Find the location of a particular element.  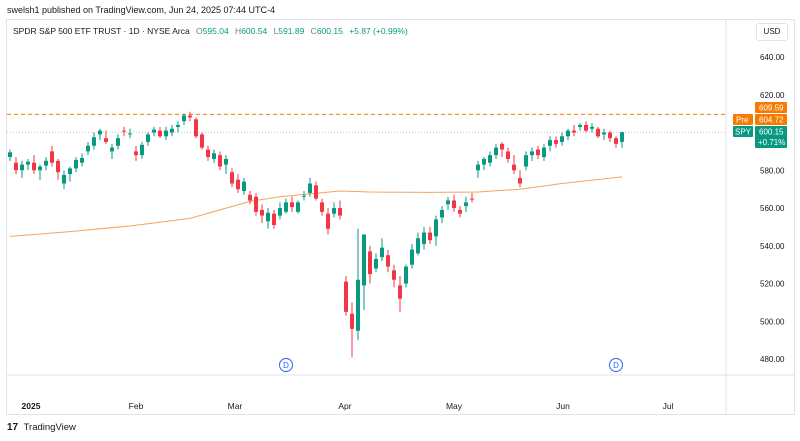

low-value: 591.89 is located at coordinates (291, 31).